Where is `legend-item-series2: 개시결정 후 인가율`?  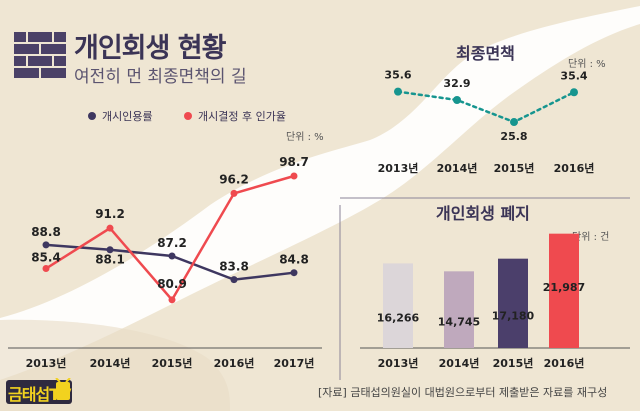
legend-item-series2: 개시결정 후 인가율 is located at coordinates (235, 116).